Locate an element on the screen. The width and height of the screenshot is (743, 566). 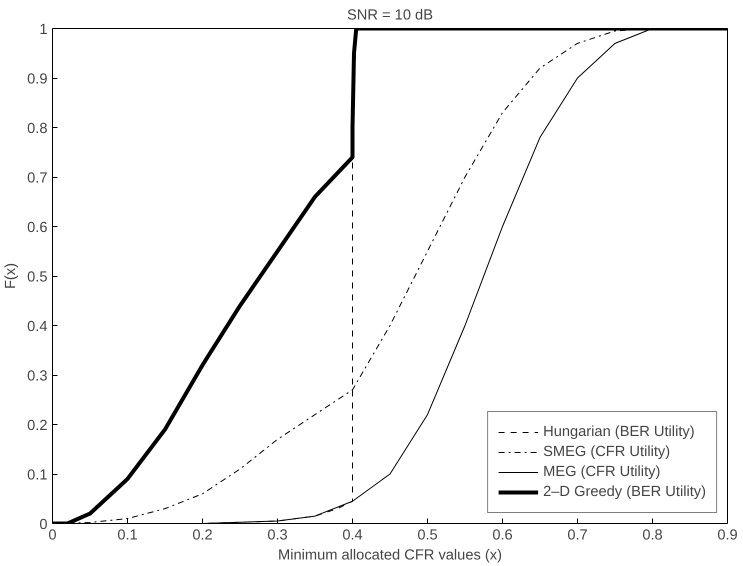
x-tick-label: 0.6 is located at coordinates (502, 536).